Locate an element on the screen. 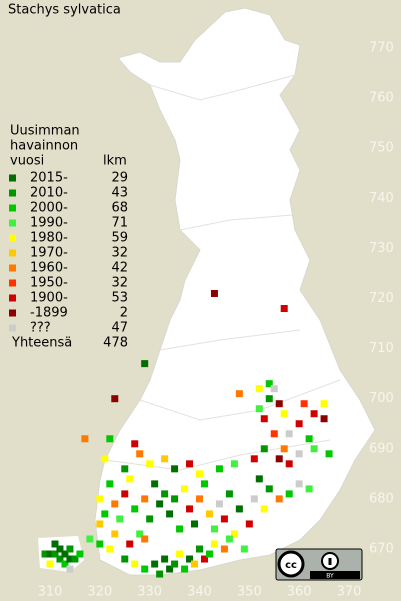 This screenshot has width=401, height=601. total-value: 478 is located at coordinates (115, 343).